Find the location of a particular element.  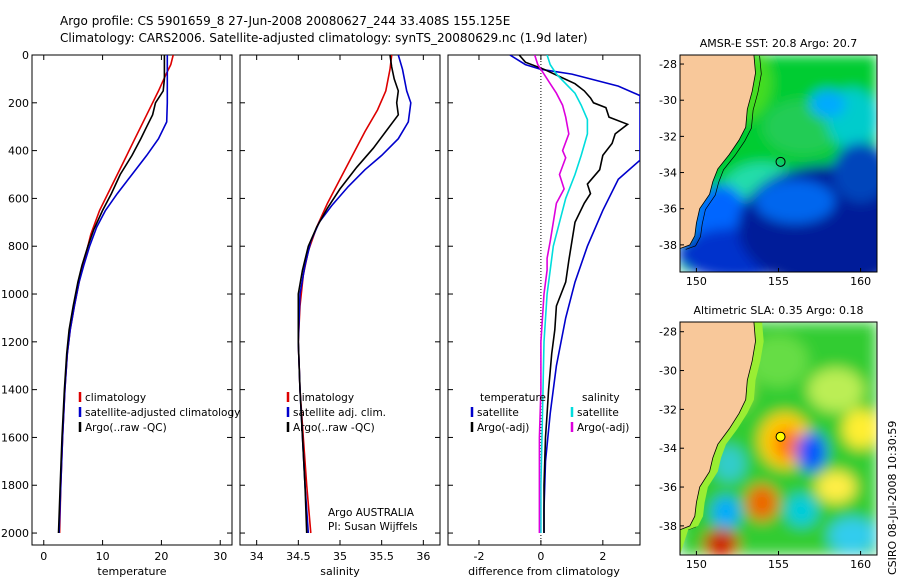

credit-label: CSIRO 08-Jul-2008 10:30:59 is located at coordinates (892, 498).